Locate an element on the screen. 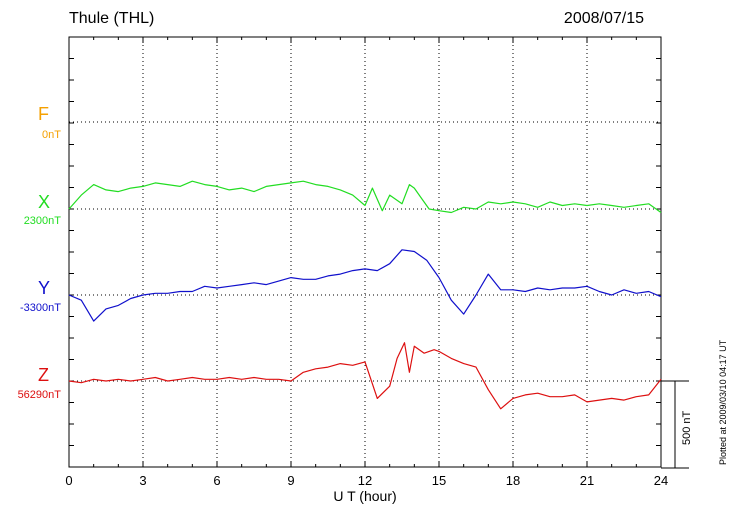 This screenshot has height=520, width=730. baseline-label-y: -3300nT is located at coordinates (40, 308).